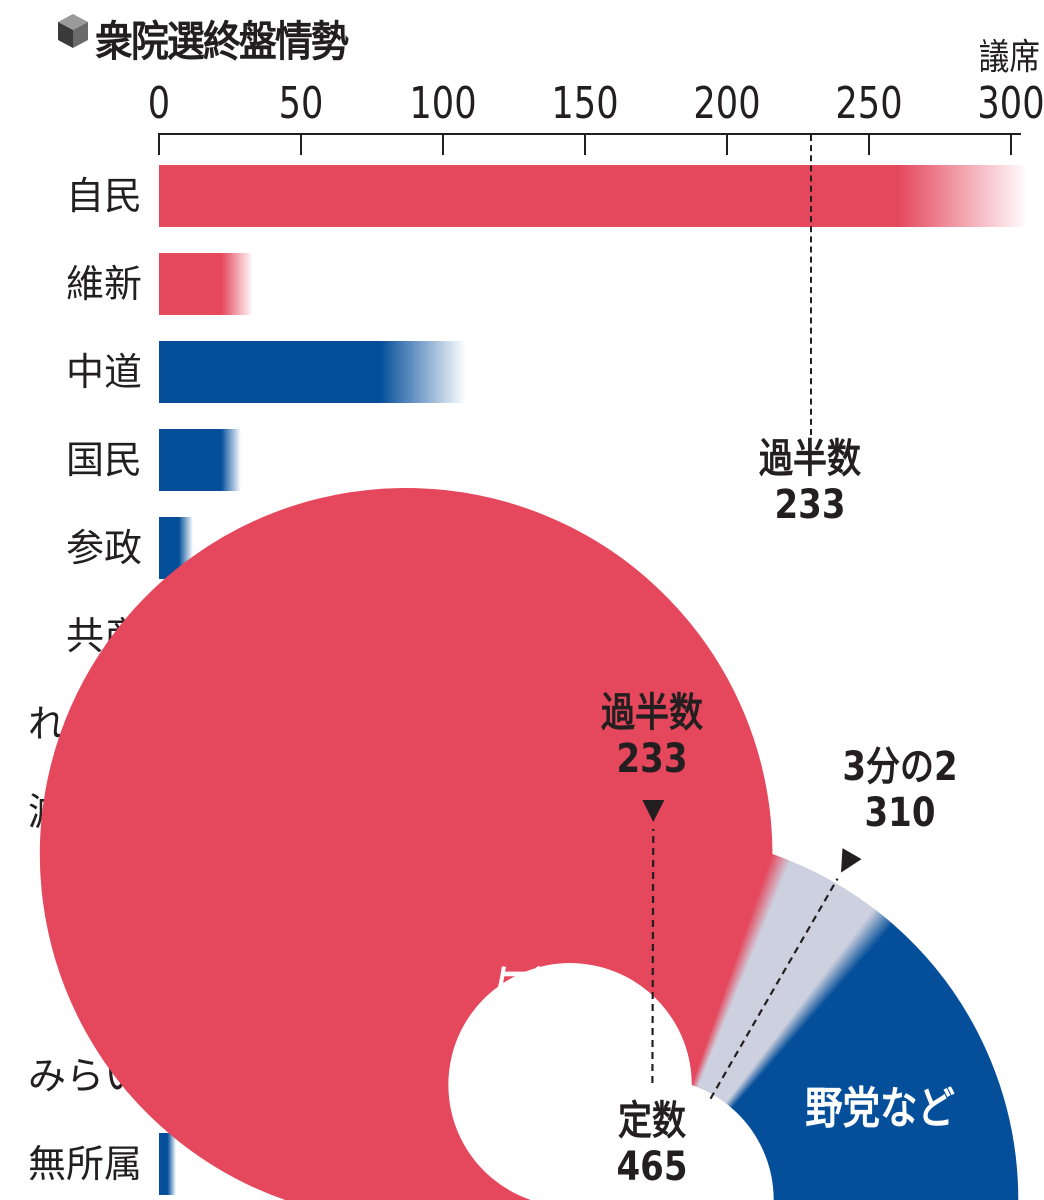 Image resolution: width=1044 pixels, height=1200 pixels. I want to click on total-label: 定数, so click(652, 1121).